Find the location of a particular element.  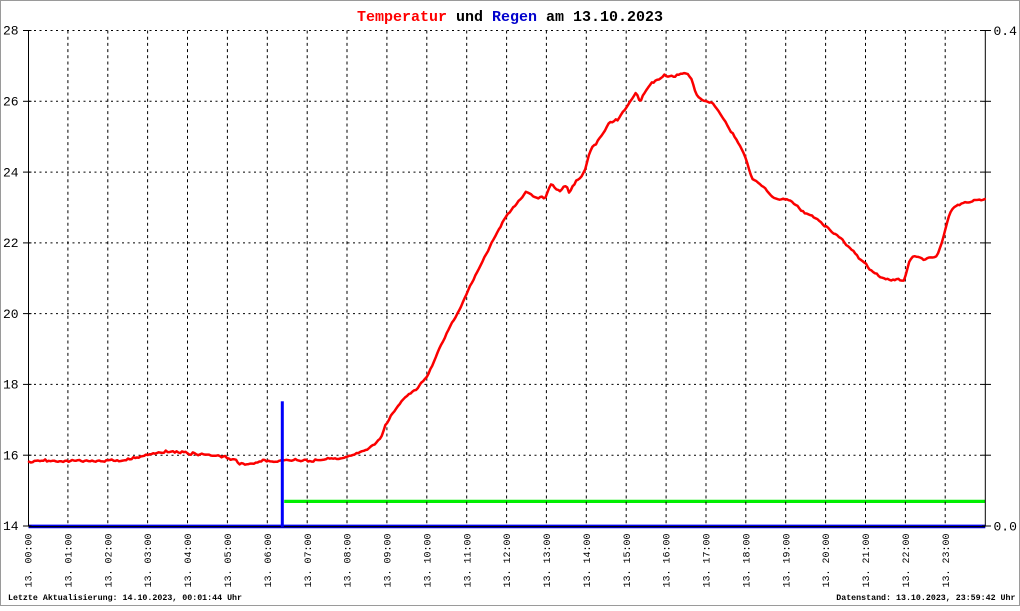

svg-text: 13. 00:00 is located at coordinates (30, 560).